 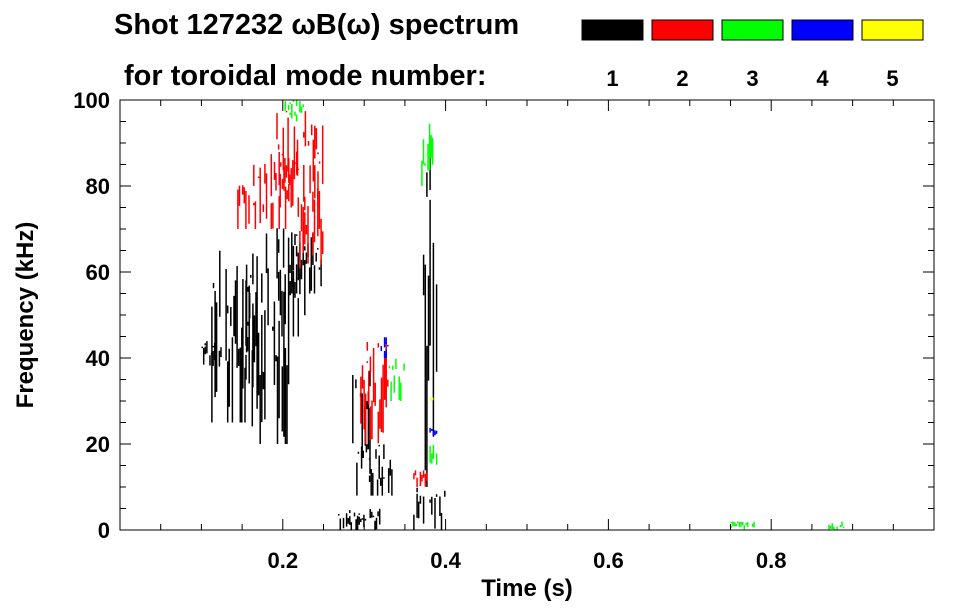 What do you see at coordinates (98, 444) in the screenshot?
I see `y-tick-label: 20` at bounding box center [98, 444].